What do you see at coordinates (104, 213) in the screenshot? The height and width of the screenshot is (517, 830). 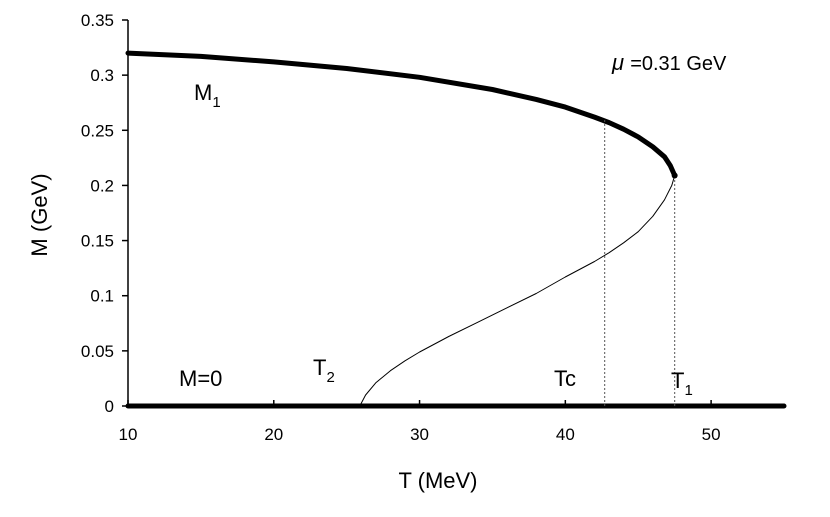 I see `y-ticks: 0 0.05 0.1 0.15 0.2 0.25 0.3 0.35` at bounding box center [104, 213].